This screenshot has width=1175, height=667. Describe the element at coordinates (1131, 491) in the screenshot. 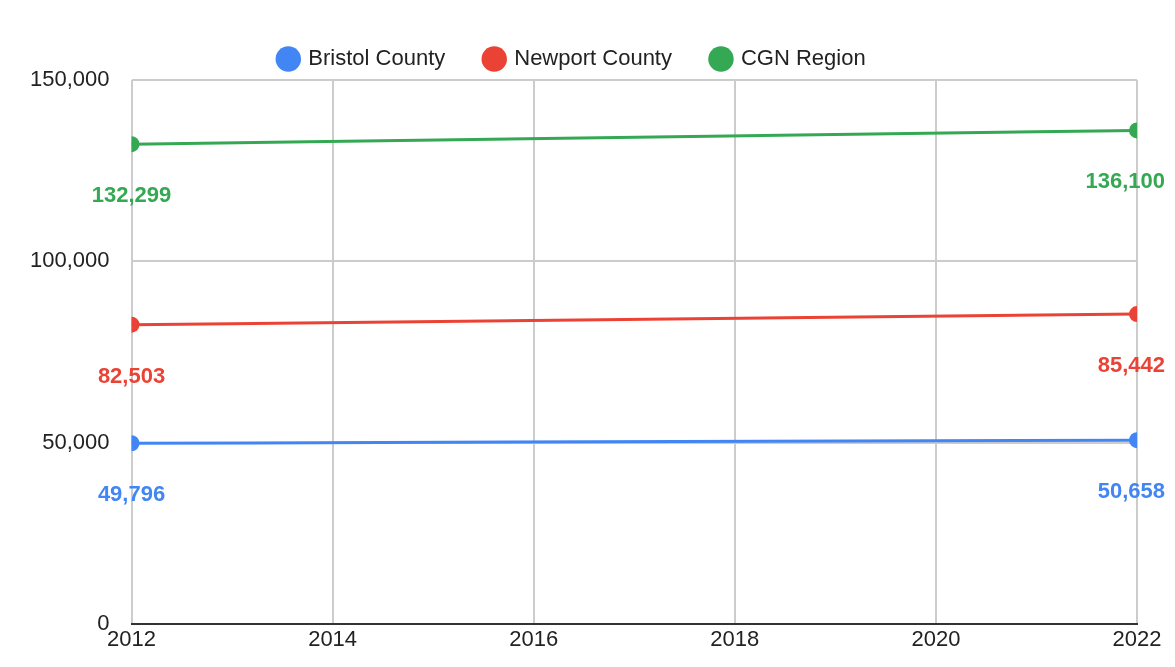

I see `data-label: 50,658` at that location.